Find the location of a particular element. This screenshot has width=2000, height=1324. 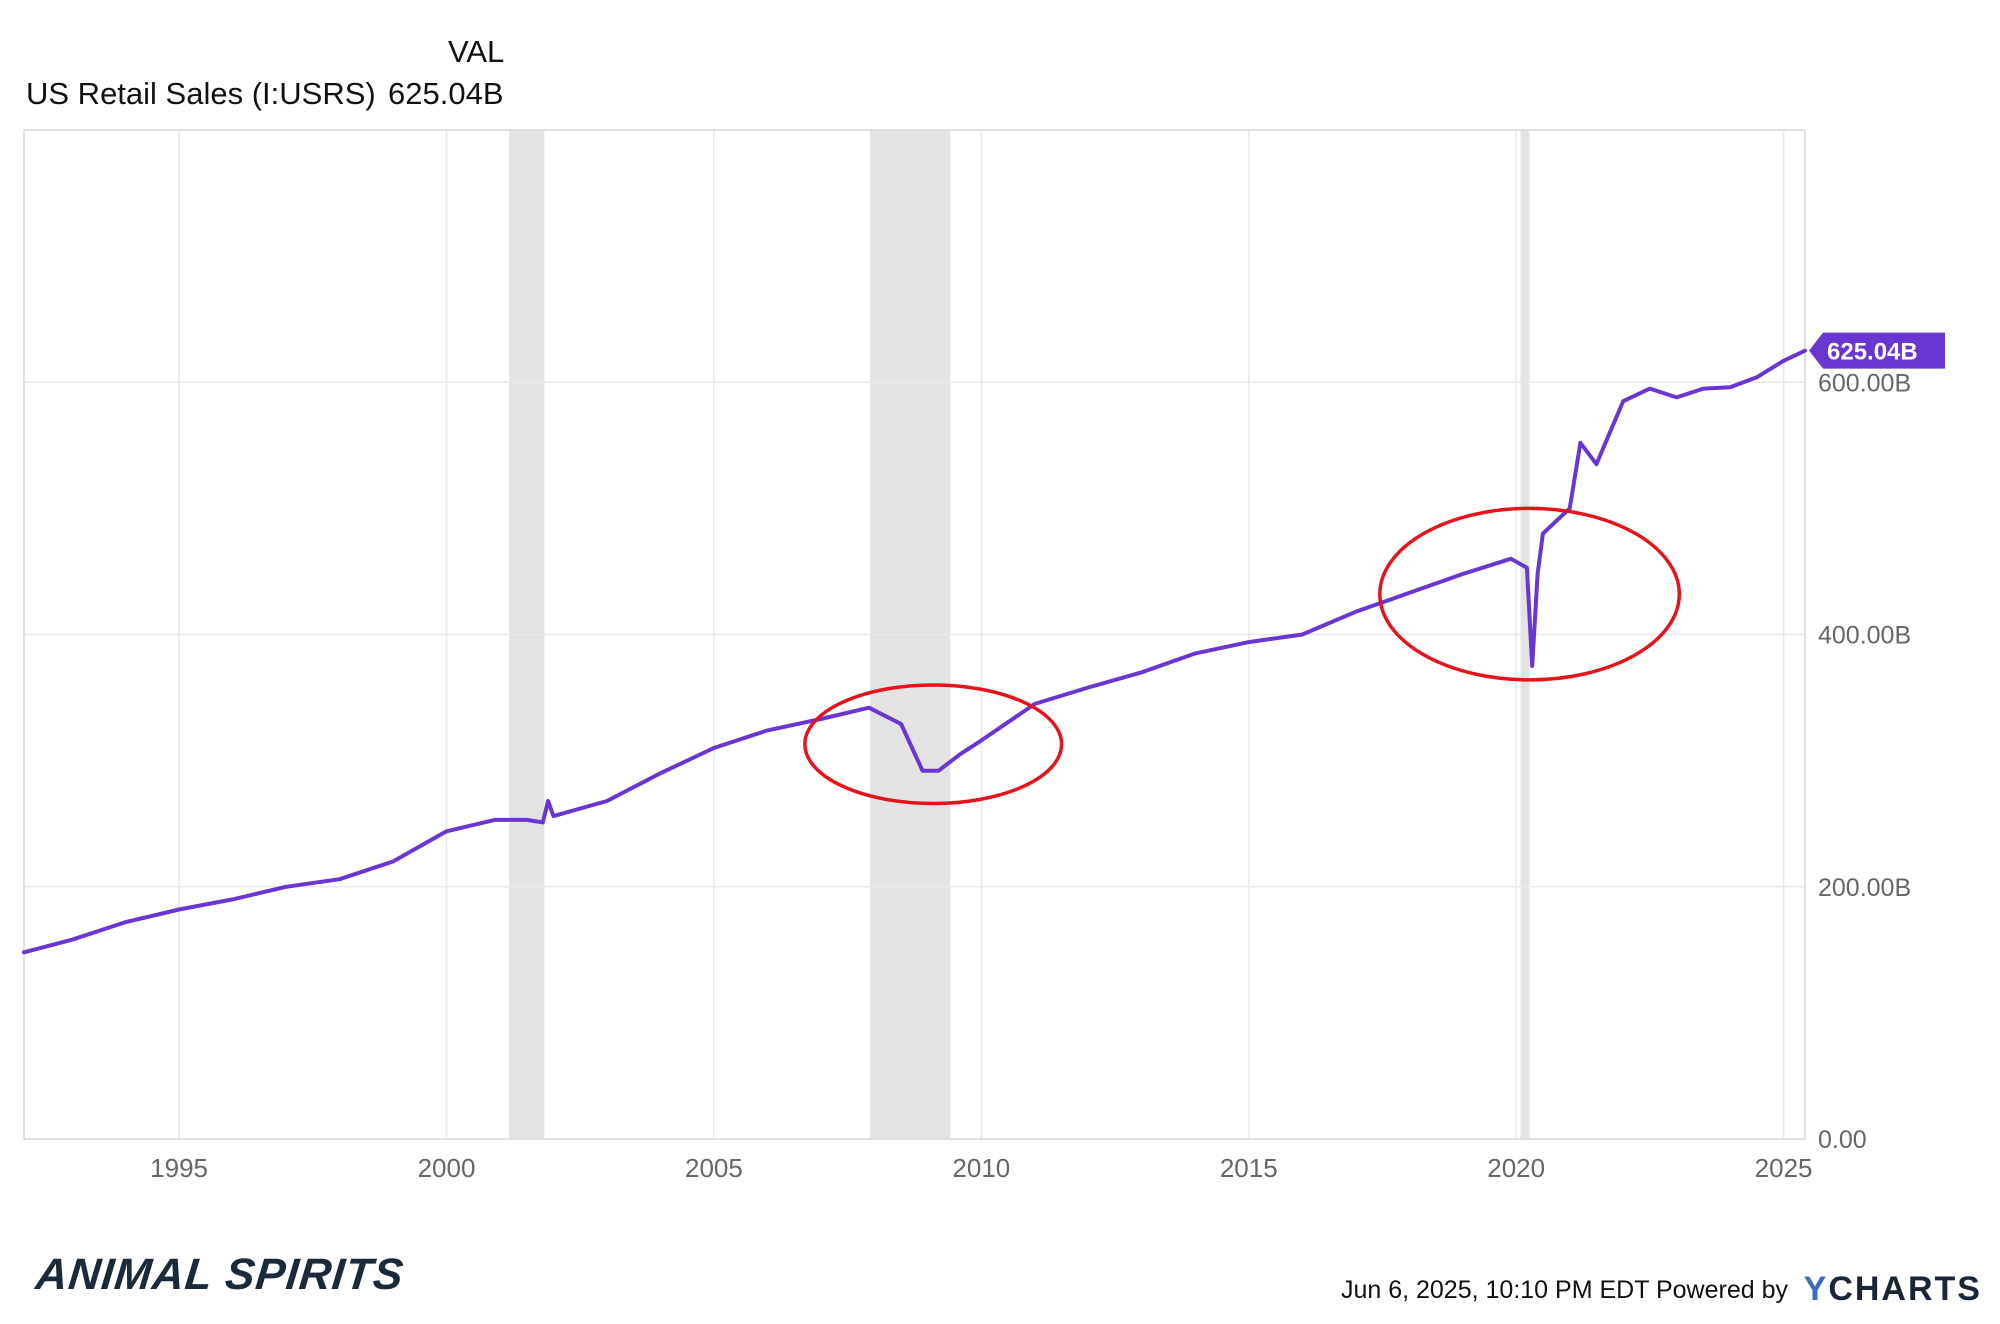

x-tick-label: 1995 is located at coordinates (179, 1168).